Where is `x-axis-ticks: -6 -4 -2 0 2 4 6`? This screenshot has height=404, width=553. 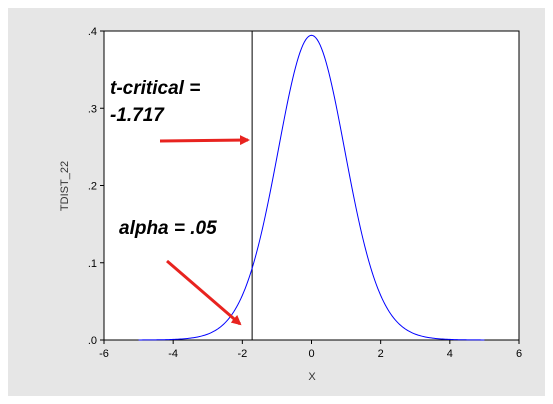
x-axis-ticks: -6 -4 -2 0 2 4 6 is located at coordinates (310, 350).